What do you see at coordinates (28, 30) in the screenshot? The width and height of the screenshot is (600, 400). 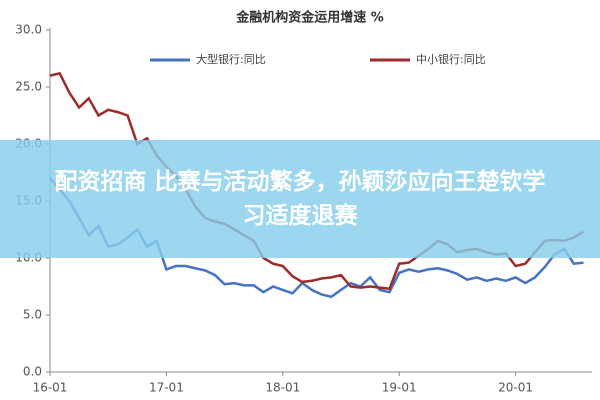 I see `y-tick-label: 30.0` at bounding box center [28, 30].